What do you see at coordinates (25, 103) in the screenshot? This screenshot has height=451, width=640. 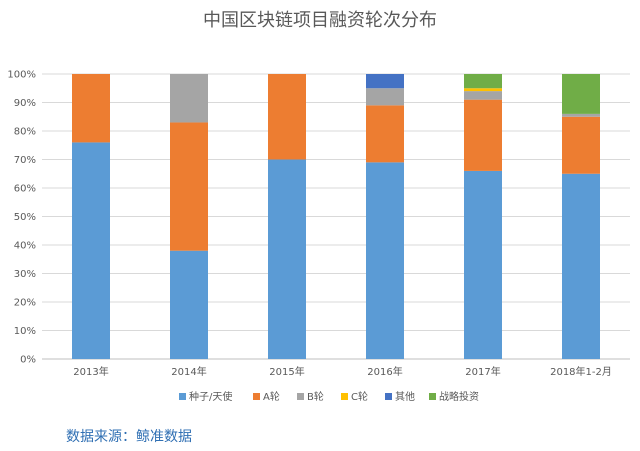 I see `y-tick-label: 90%` at bounding box center [25, 103].